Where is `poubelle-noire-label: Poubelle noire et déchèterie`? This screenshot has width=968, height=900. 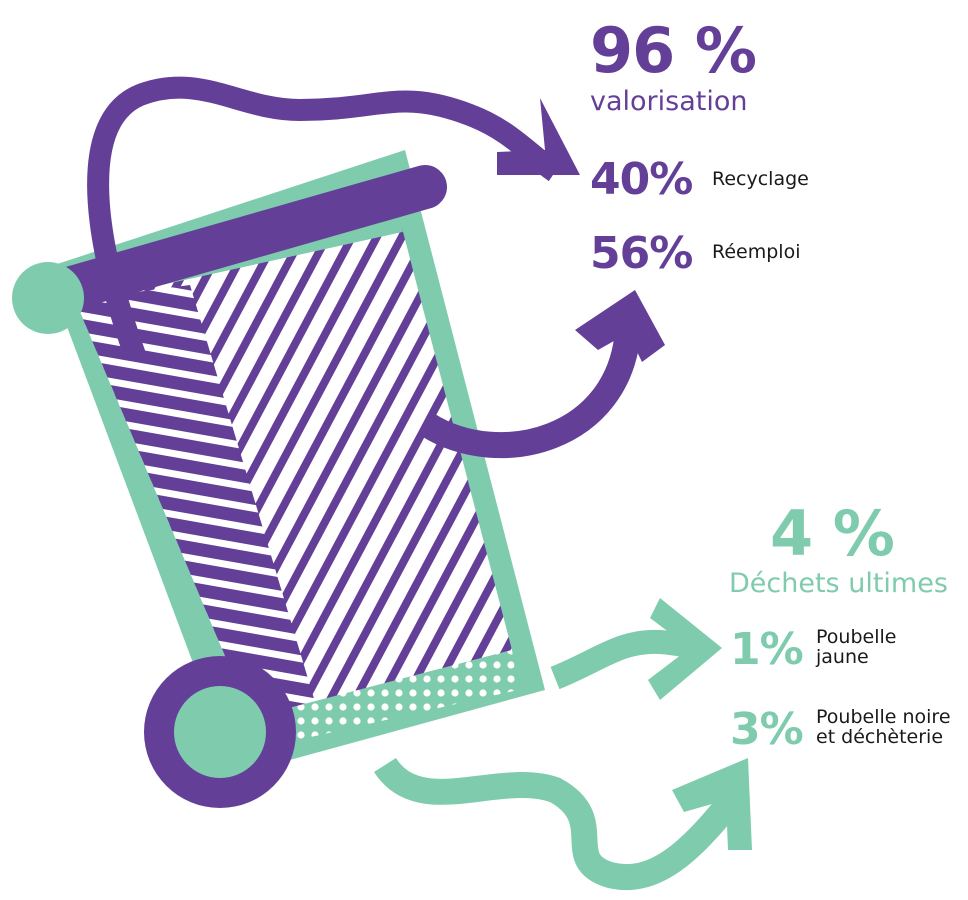
poubelle-noire-label: Poubelle noire et déchèterie is located at coordinates (891, 728).